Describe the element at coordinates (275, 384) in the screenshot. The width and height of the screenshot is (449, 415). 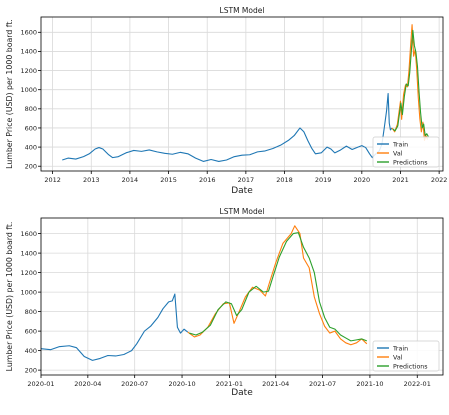
I see `x-tick-label: 2021-04` at that location.